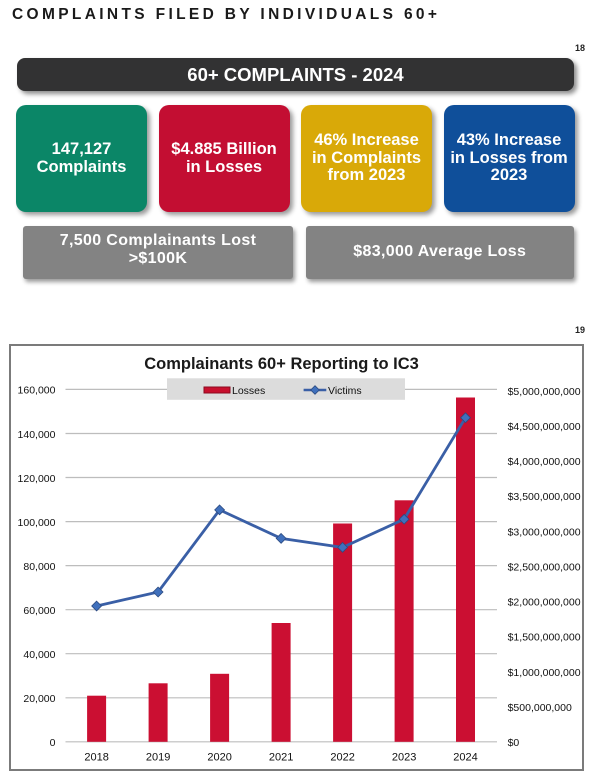 The width and height of the screenshot is (600, 779). What do you see at coordinates (39, 655) in the screenshot?
I see `svg-text: 40,000` at bounding box center [39, 655].